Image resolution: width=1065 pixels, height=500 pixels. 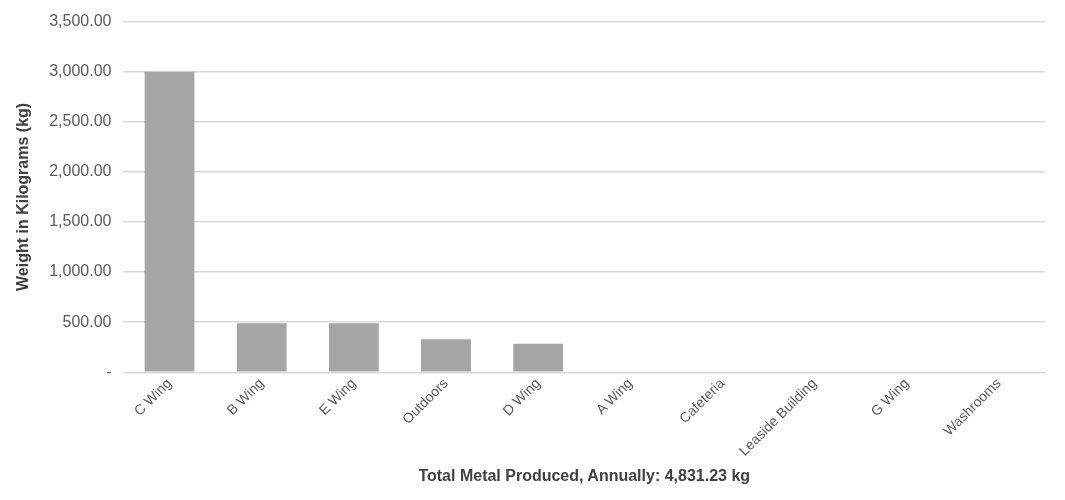 What do you see at coordinates (80, 121) in the screenshot?
I see `y-tick-label: 2,500.00` at bounding box center [80, 121].